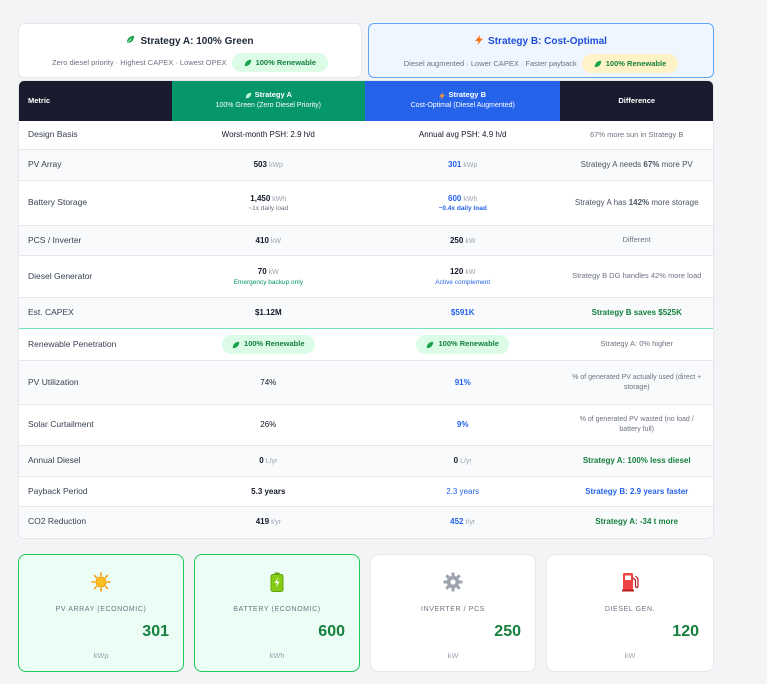 This screenshot has height=684, width=767. What do you see at coordinates (639, 203) in the screenshot?
I see `difference-highlight: 142%` at bounding box center [639, 203].